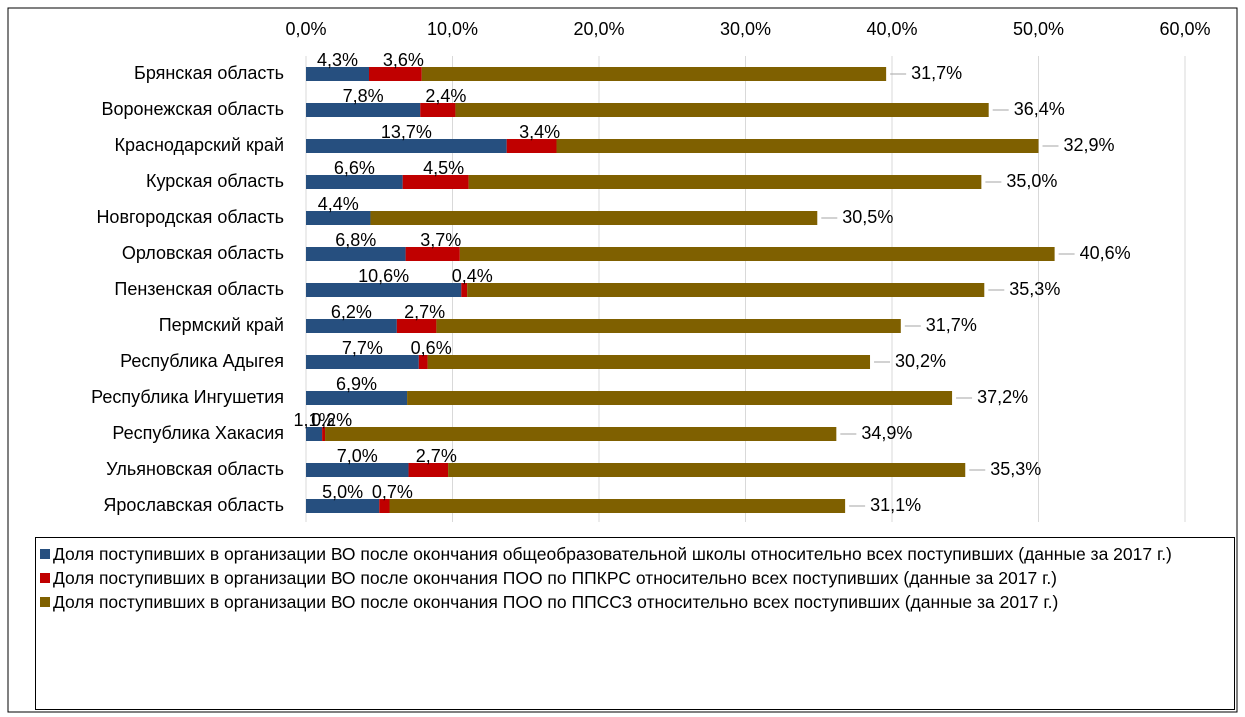  I want to click on y-tick-label: Пермский край, so click(221, 325).